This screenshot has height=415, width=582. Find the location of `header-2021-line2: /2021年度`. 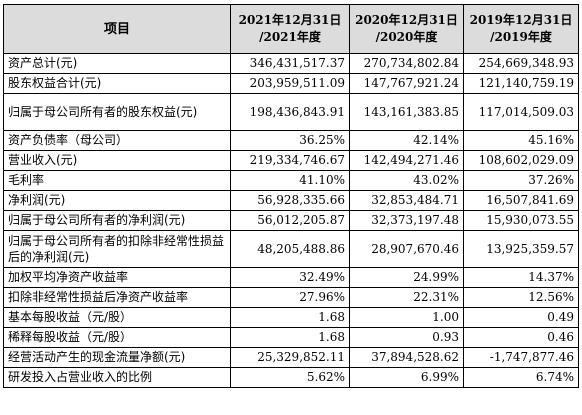

header-2021-line2: /2021年度 is located at coordinates (290, 37).